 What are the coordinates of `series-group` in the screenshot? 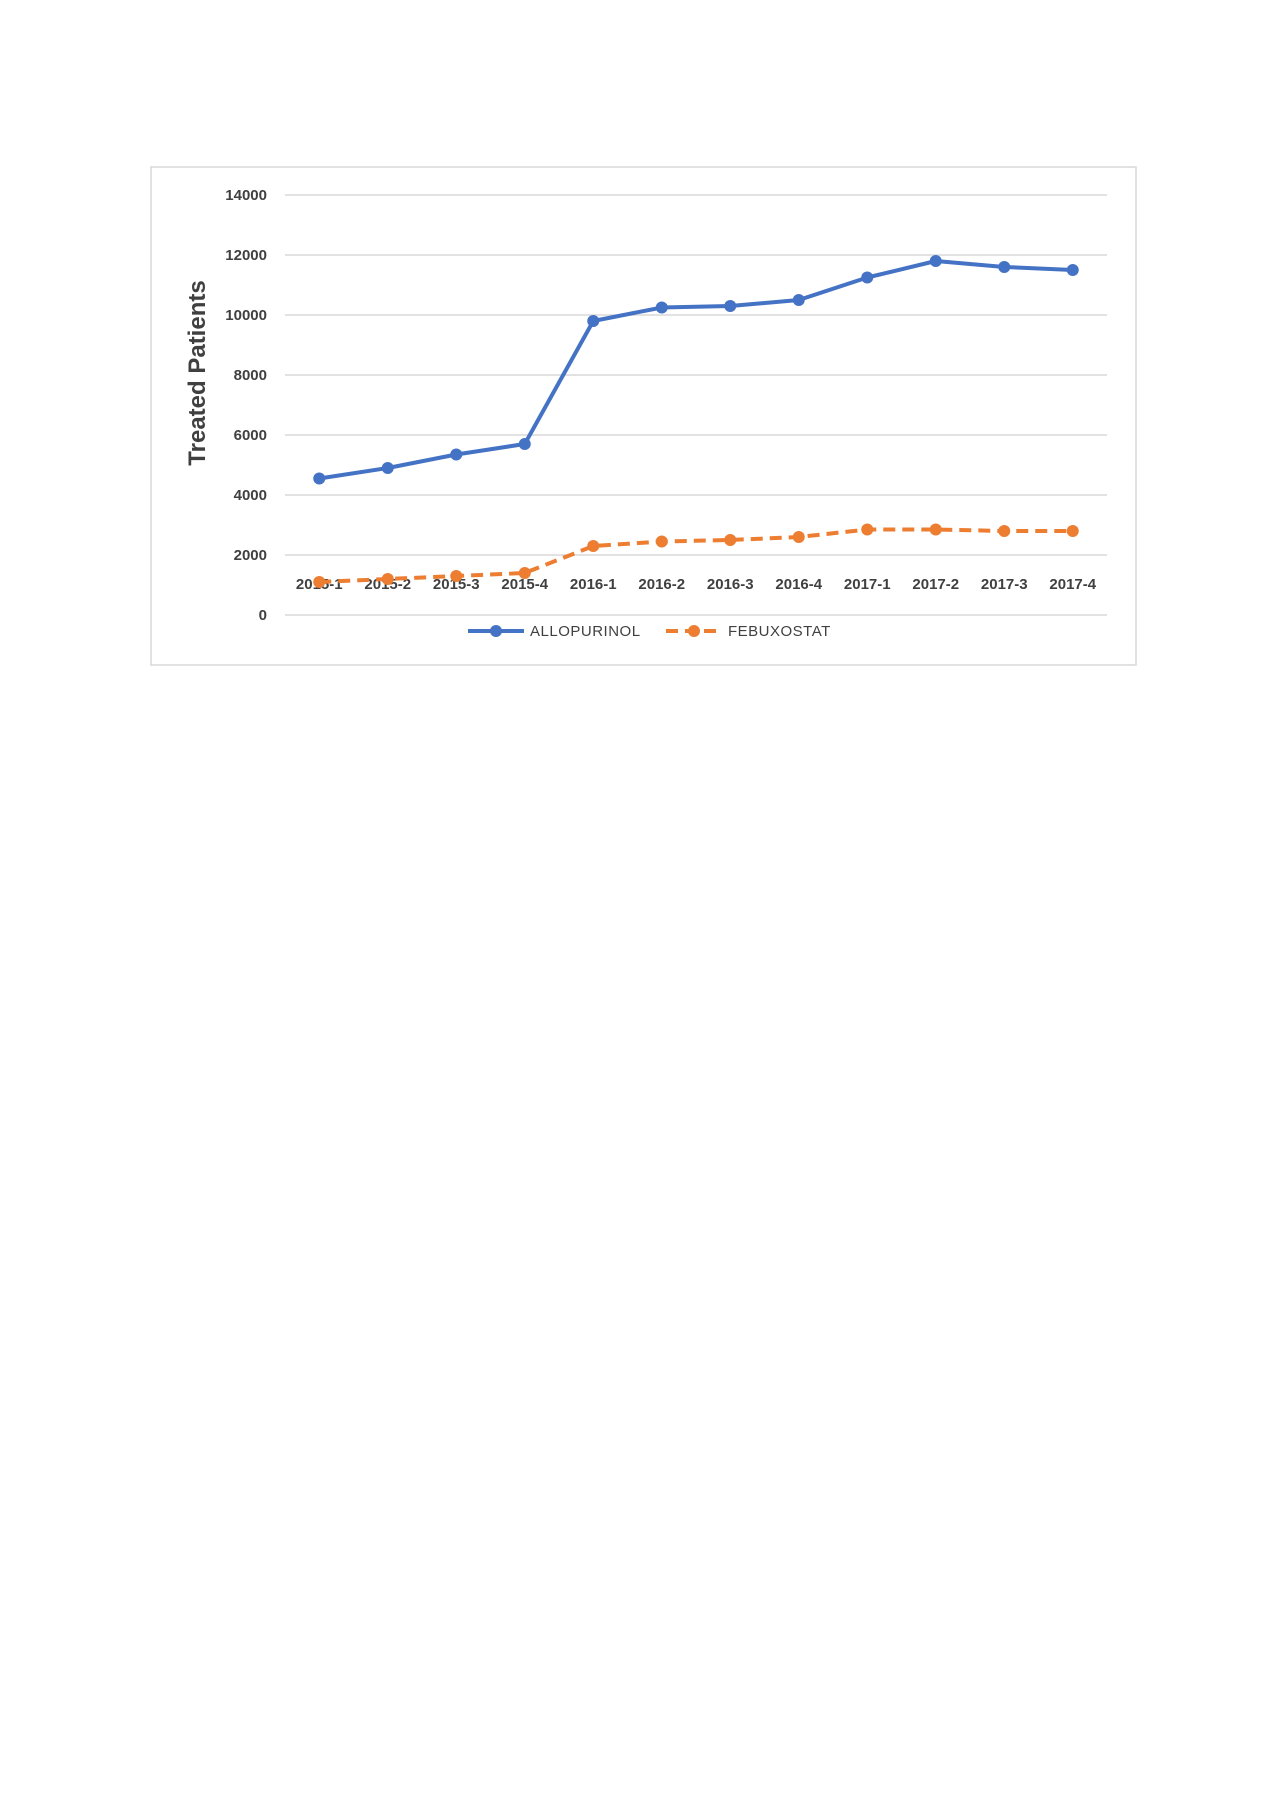 It's located at (696, 421).